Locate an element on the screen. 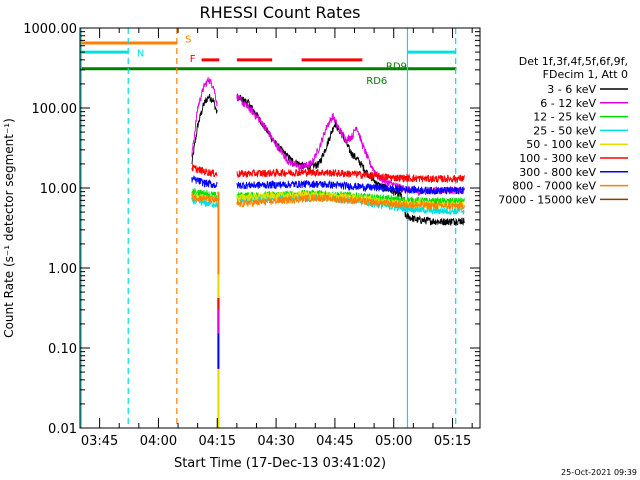 The image size is (640, 480). y-tick-label: 1.00 is located at coordinates (62, 269).